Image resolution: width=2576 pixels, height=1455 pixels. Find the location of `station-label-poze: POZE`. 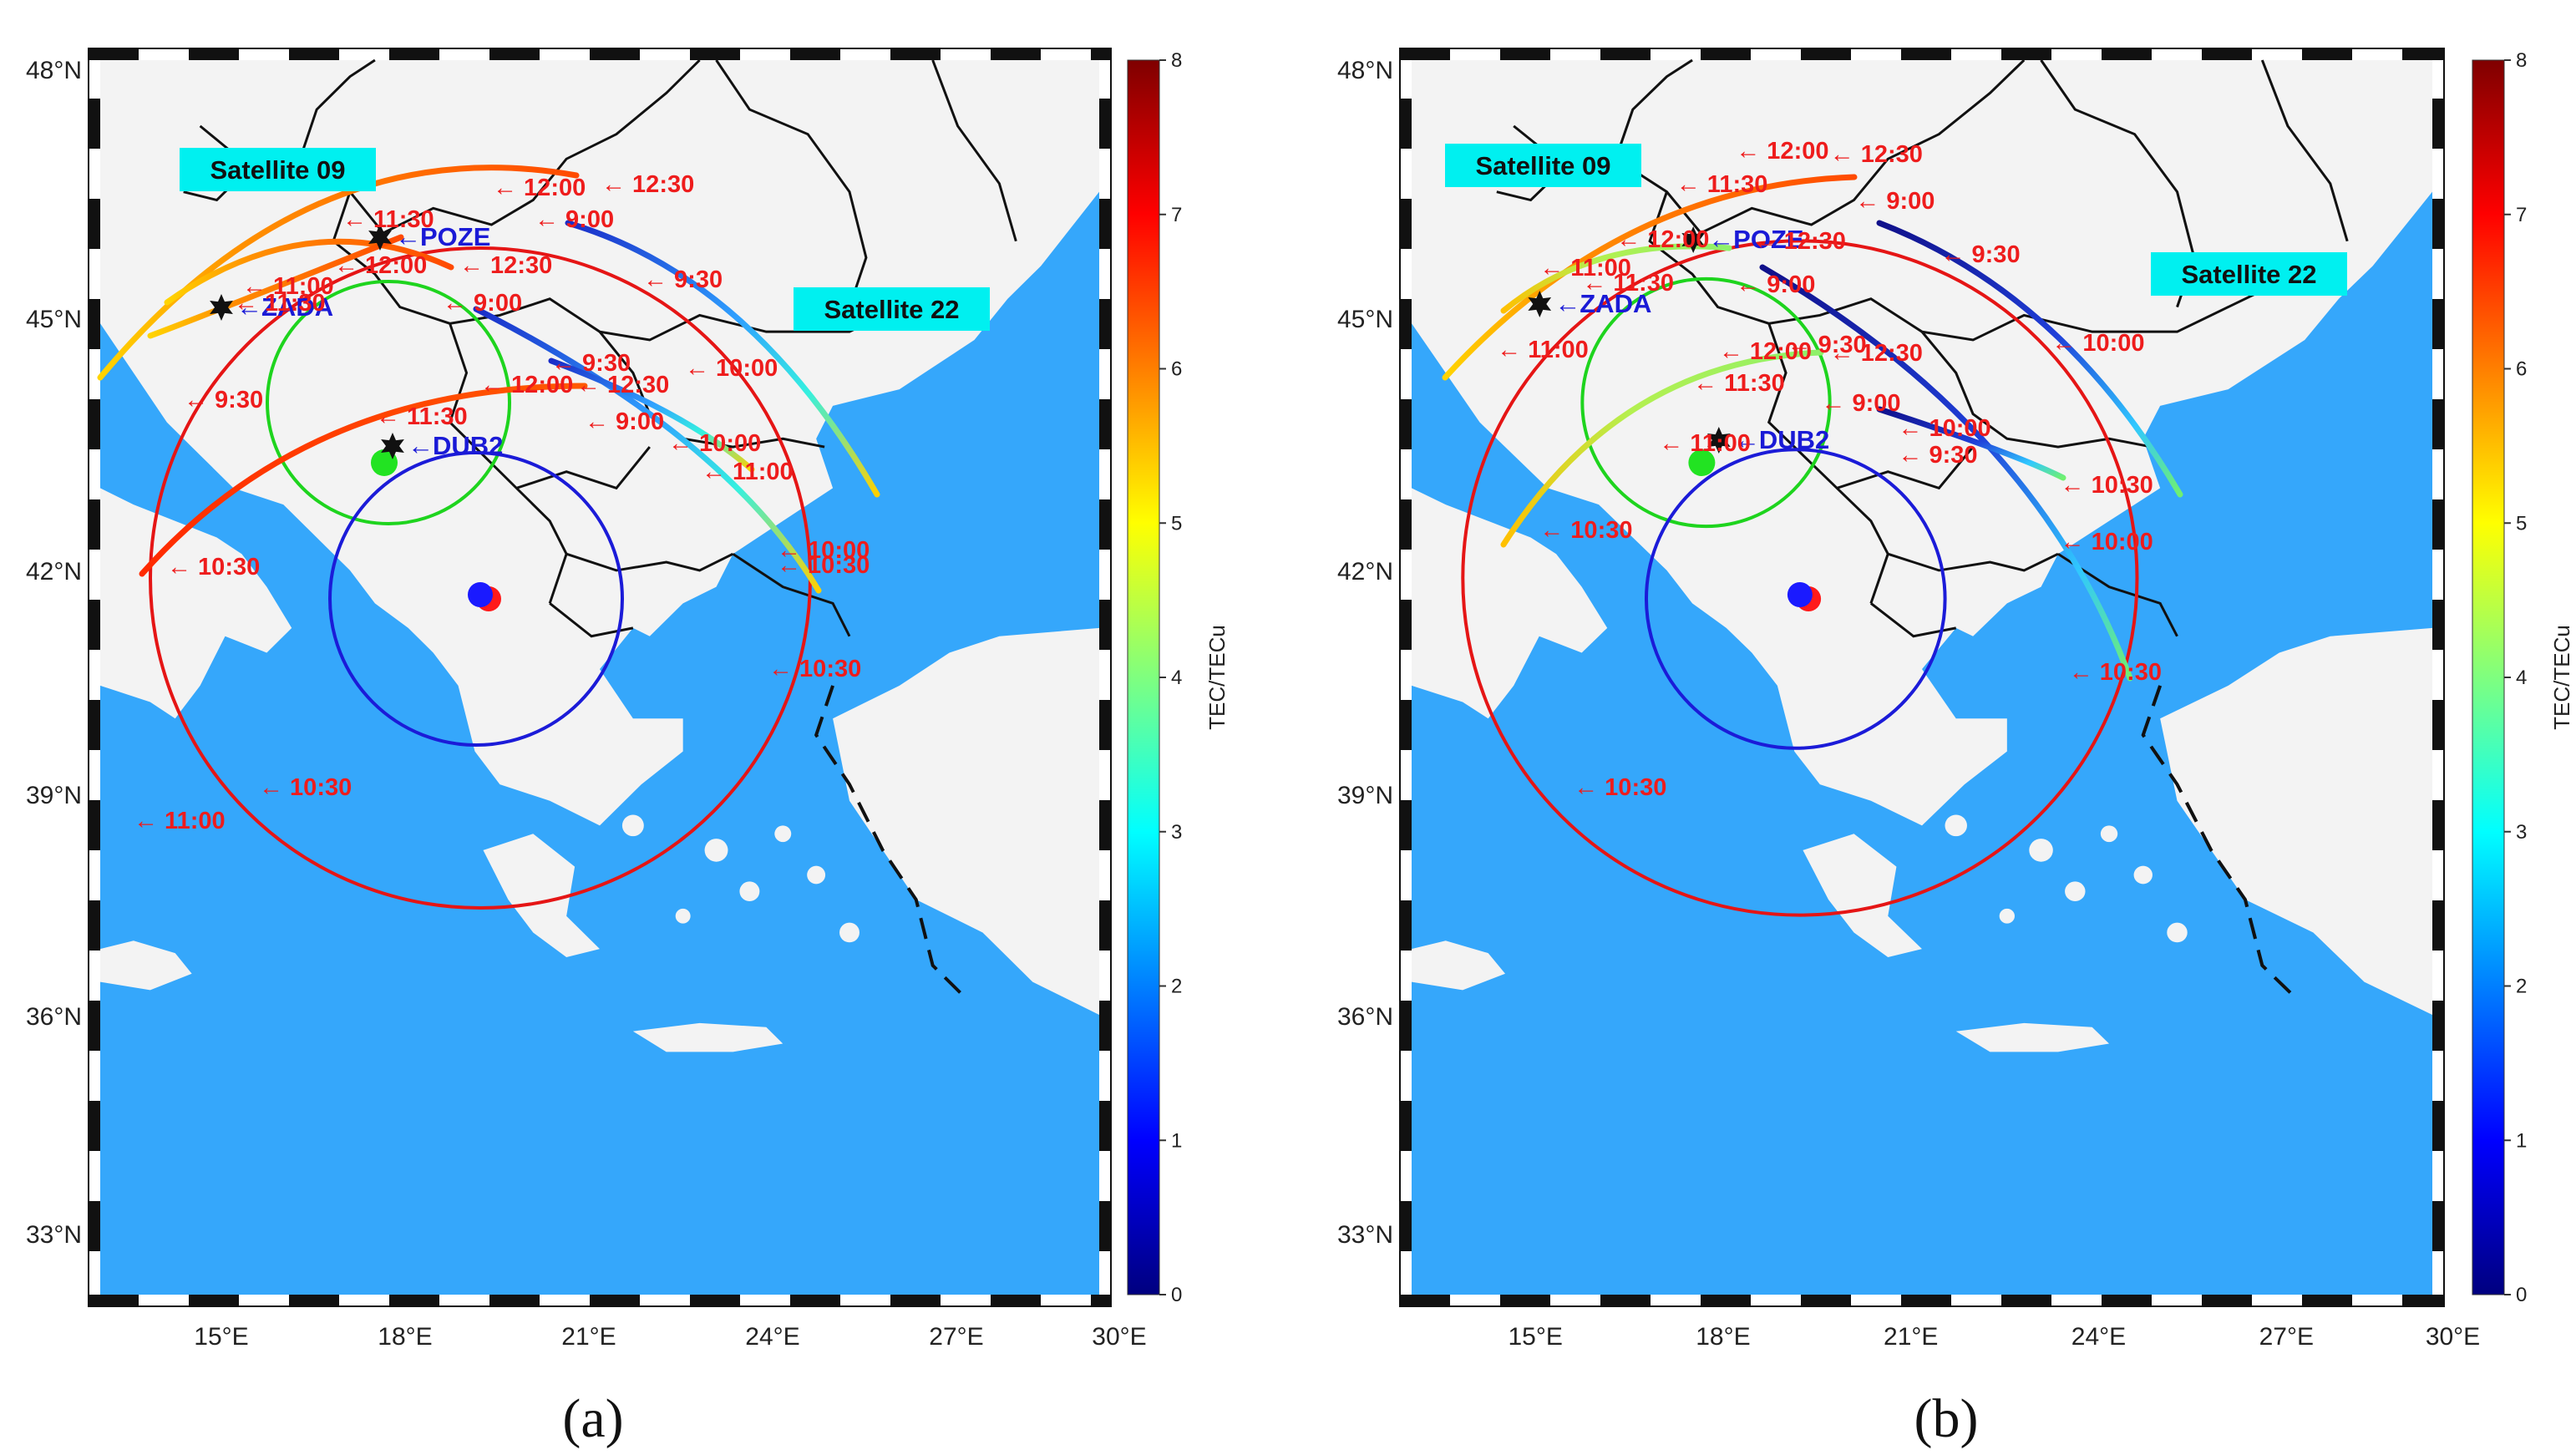

station-label-poze: POZE is located at coordinates (455, 236).